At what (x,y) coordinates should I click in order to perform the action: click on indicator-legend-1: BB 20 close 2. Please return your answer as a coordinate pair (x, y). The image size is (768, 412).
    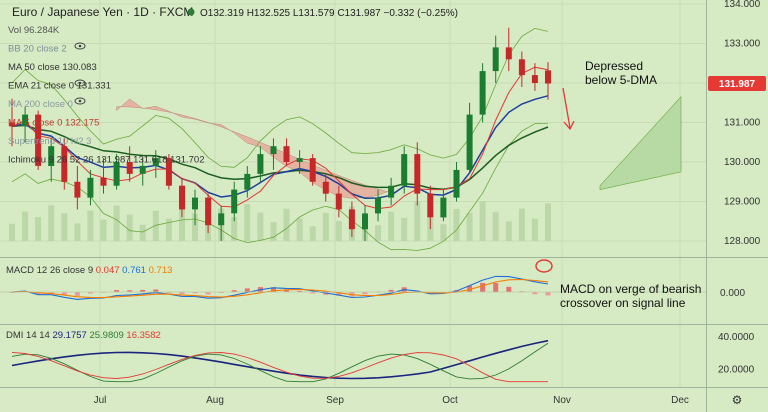
    Looking at the image, I should click on (37, 49).